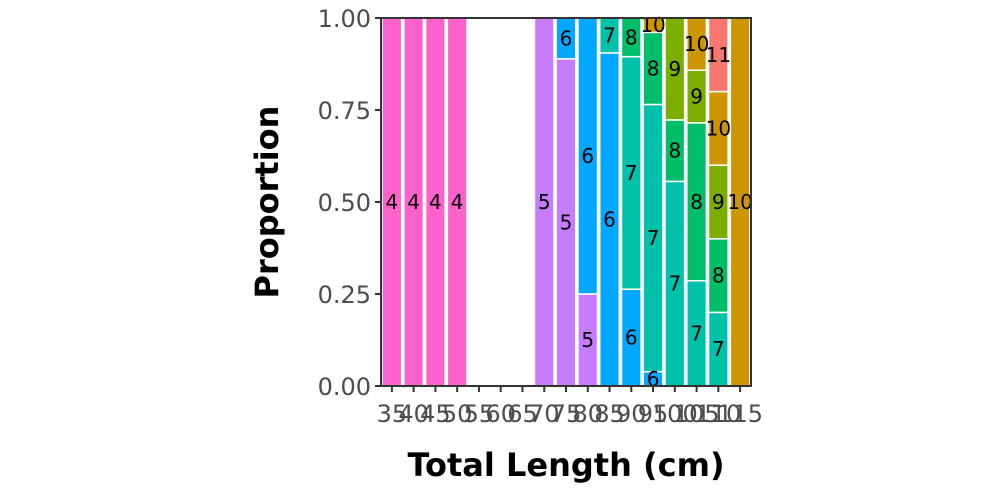  Describe the element at coordinates (718, 202) in the screenshot. I see `segment-label-110-age-9: 9` at that location.